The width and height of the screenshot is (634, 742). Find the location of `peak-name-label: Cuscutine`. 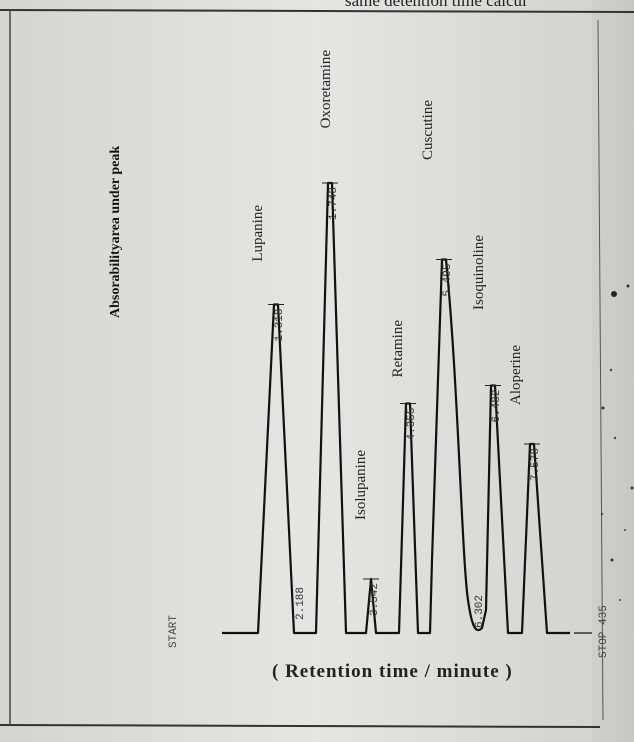

peak-name-label: Cuscutine is located at coordinates (428, 130).